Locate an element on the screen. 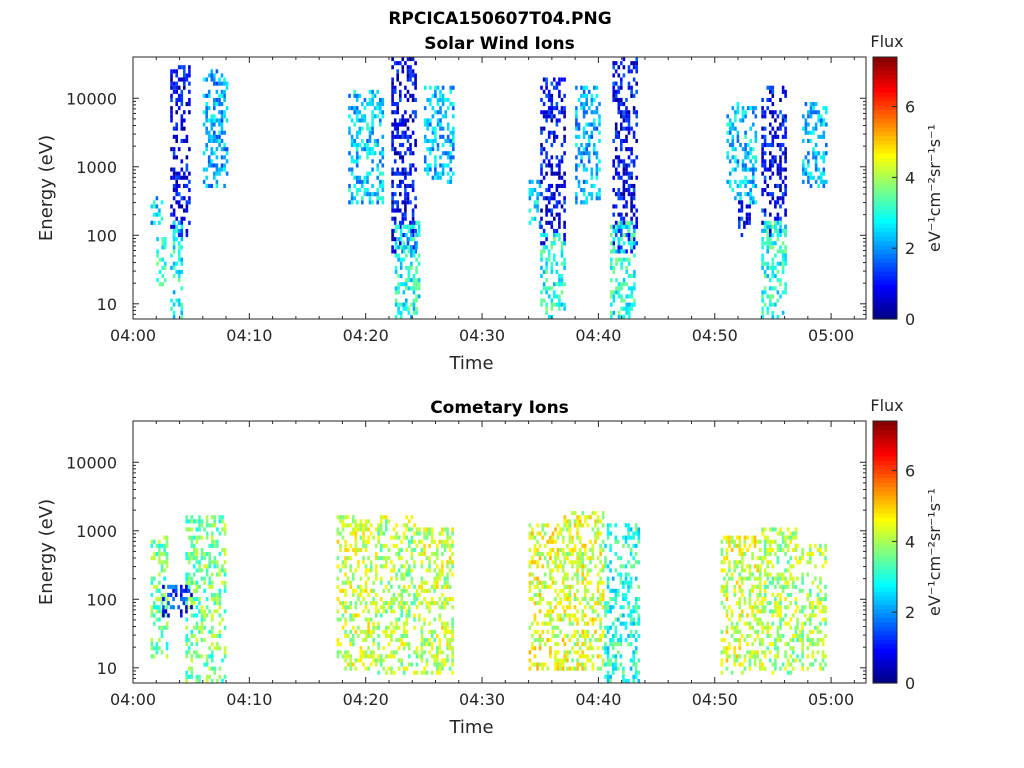 This screenshot has width=1024, height=768. colorbar-band is located at coordinates (885, 300).